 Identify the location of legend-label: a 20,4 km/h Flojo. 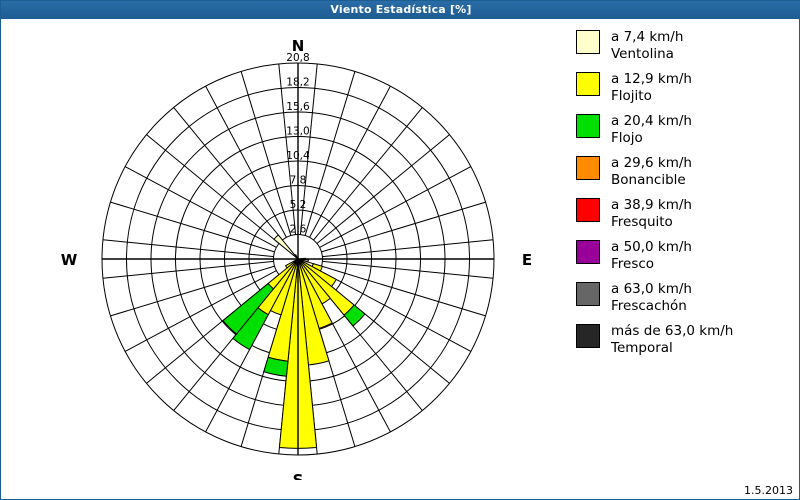
(651, 130).